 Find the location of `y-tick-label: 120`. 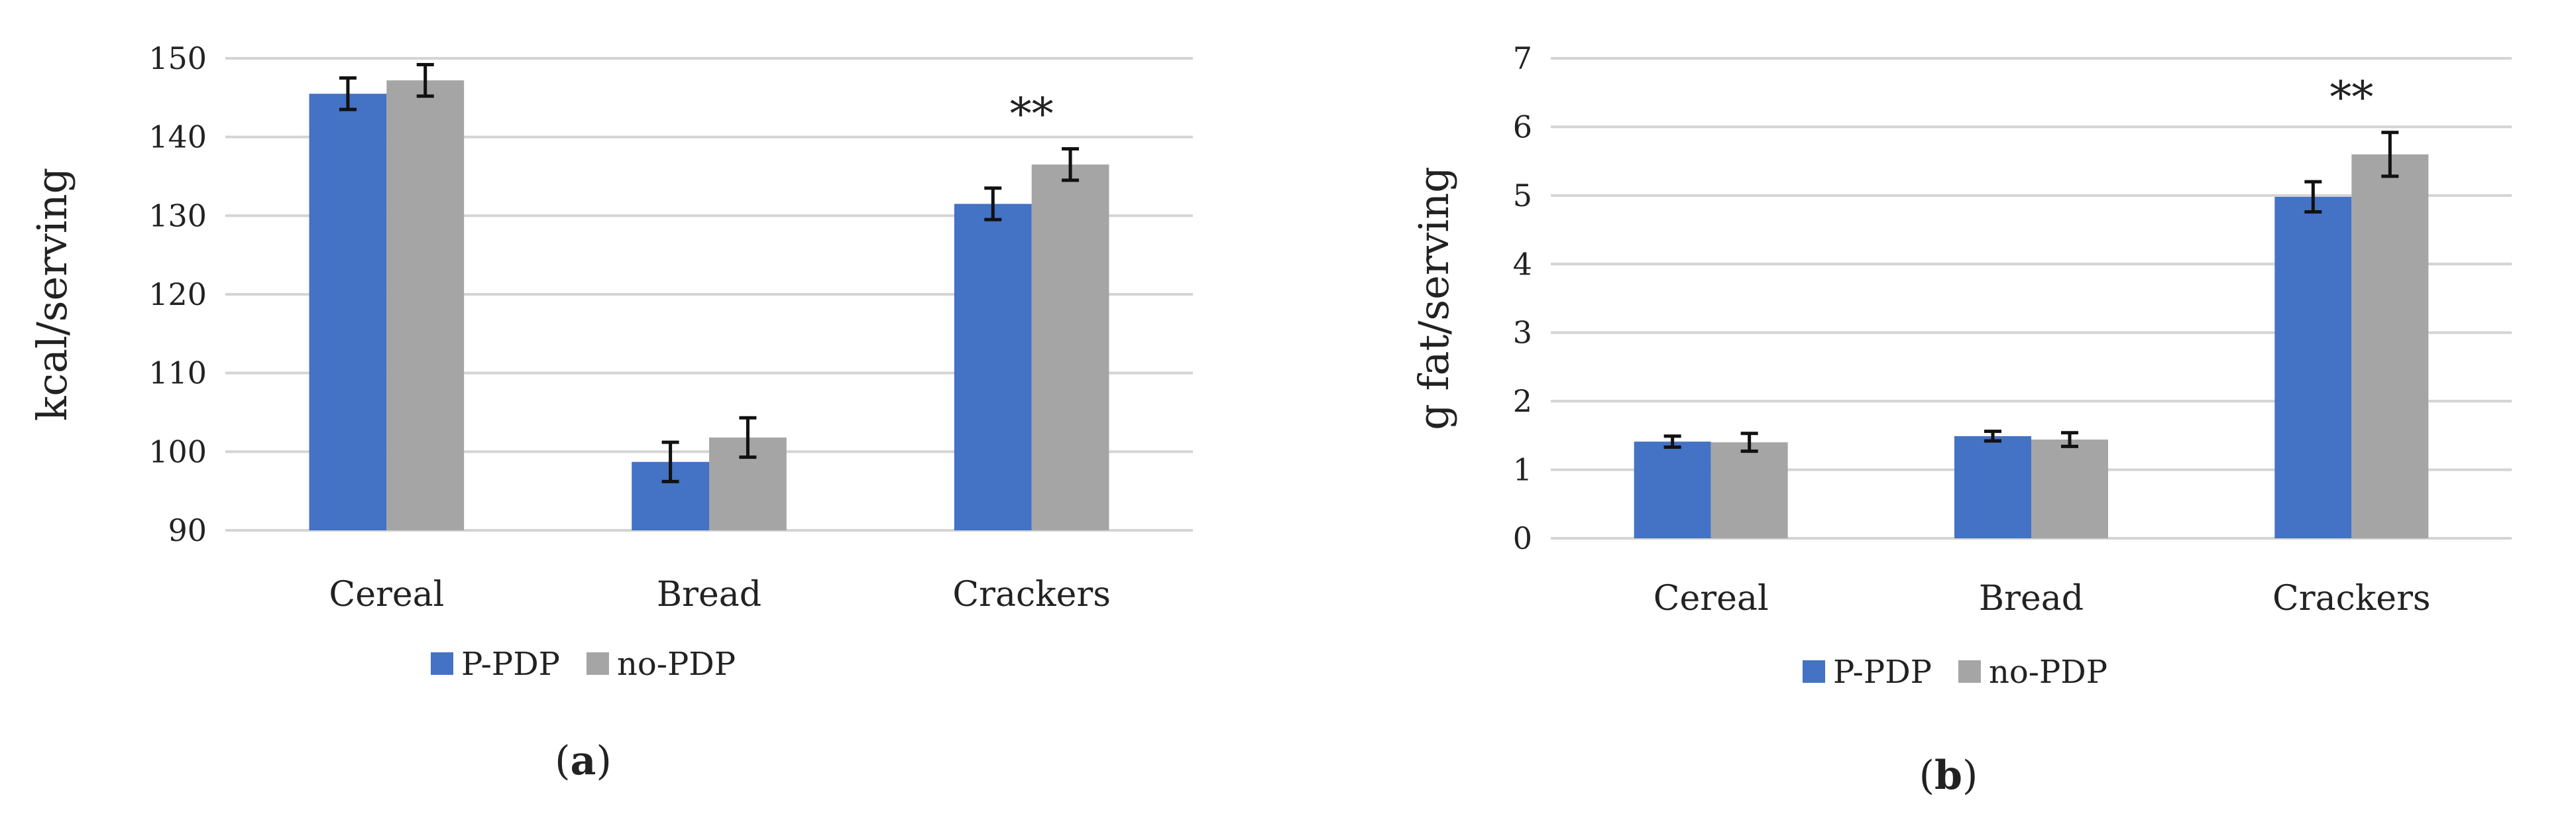

y-tick-label: 120 is located at coordinates (178, 294).